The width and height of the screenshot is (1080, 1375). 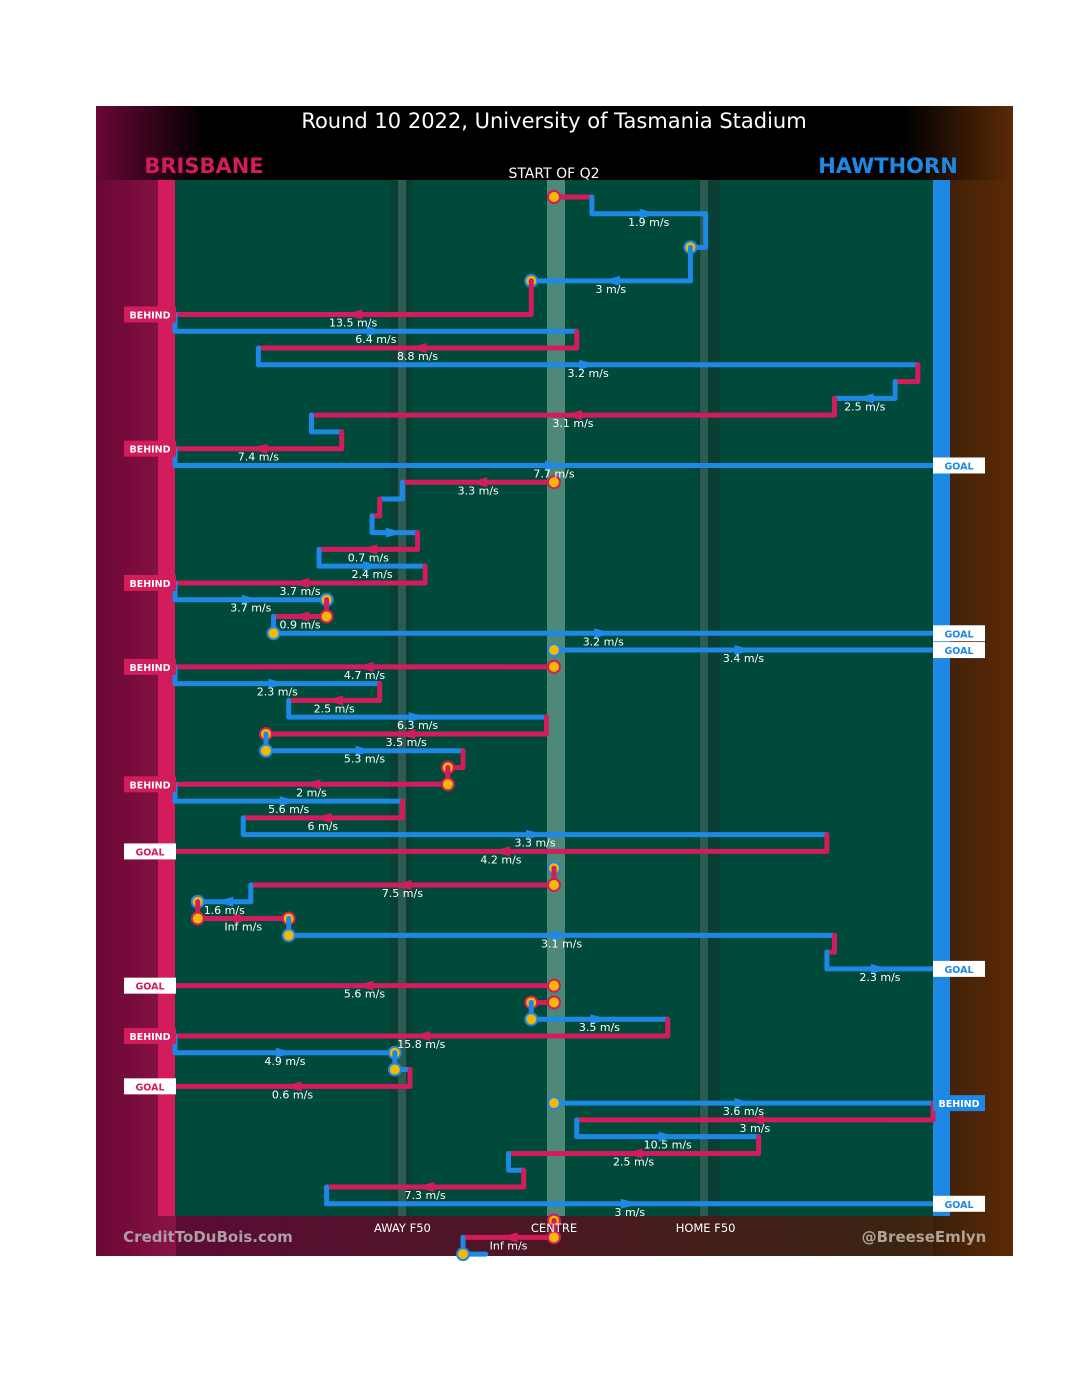 What do you see at coordinates (375, 339) in the screenshot?
I see `speed-label: 6.4 m/s` at bounding box center [375, 339].